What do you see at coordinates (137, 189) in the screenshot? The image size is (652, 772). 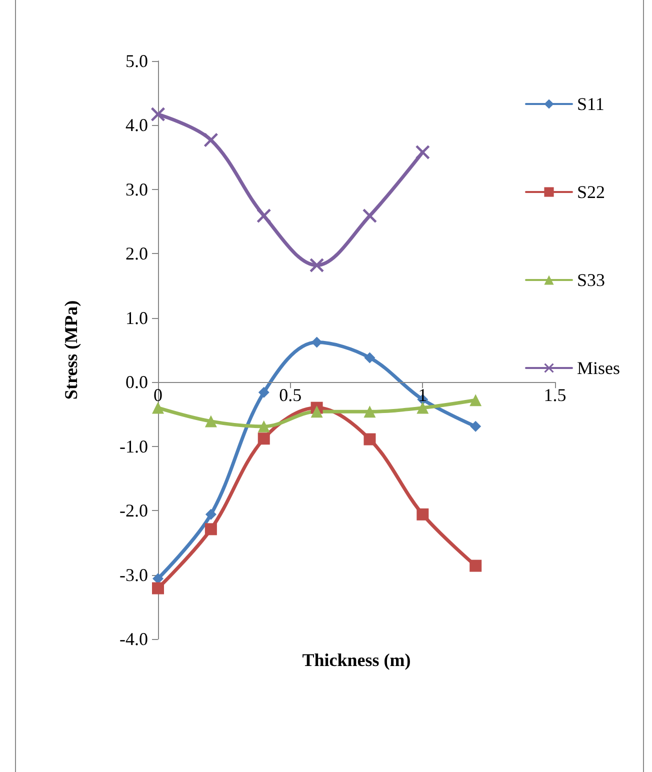 I see `y-tick-label: 3.0` at bounding box center [137, 189].